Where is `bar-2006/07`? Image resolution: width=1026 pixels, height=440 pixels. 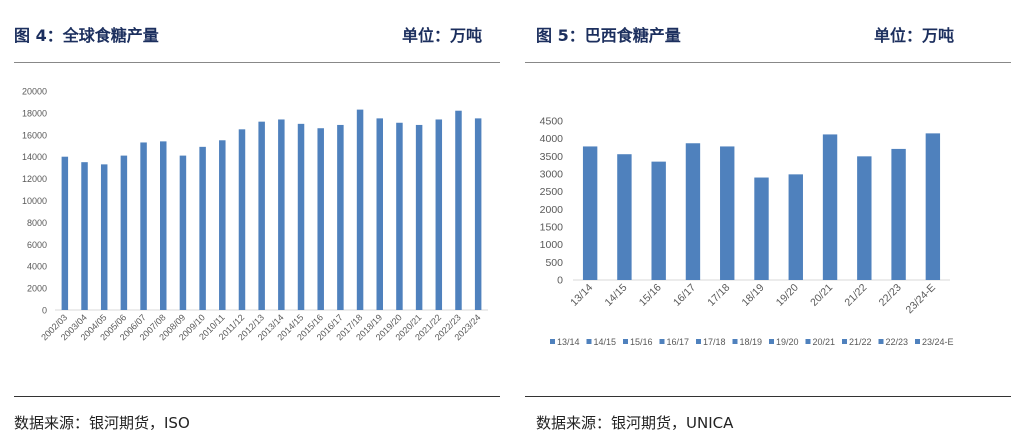 bar-2006/07 is located at coordinates (143, 226).